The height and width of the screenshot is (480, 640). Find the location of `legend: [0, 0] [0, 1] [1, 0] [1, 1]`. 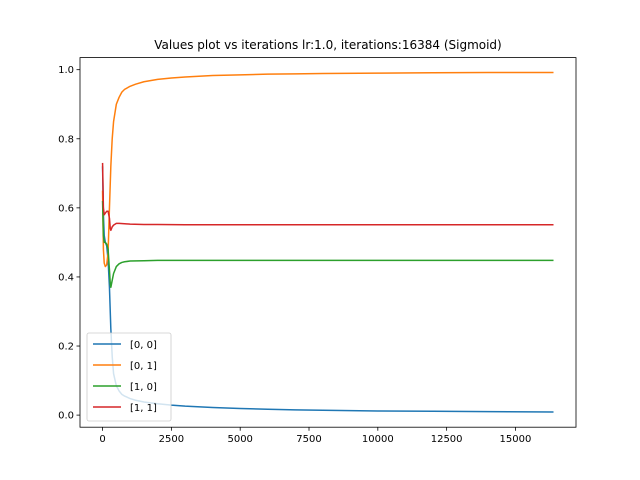

legend: [0, 0] [0, 1] [1, 0] [1, 1] is located at coordinates (129, 377).